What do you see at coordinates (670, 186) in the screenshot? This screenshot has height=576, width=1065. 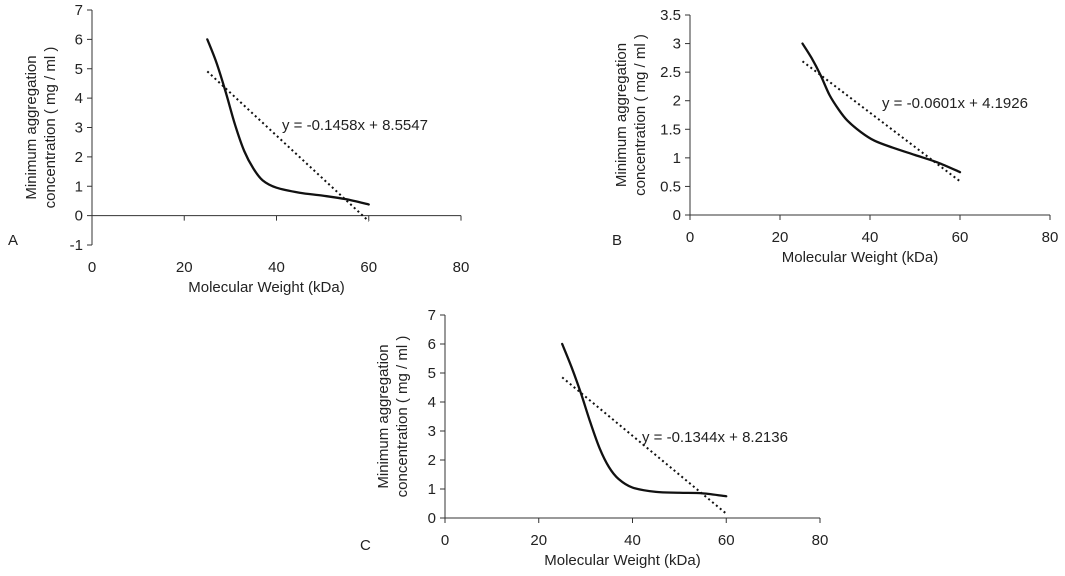 I see `y-tick-label: 0.5` at bounding box center [670, 186].